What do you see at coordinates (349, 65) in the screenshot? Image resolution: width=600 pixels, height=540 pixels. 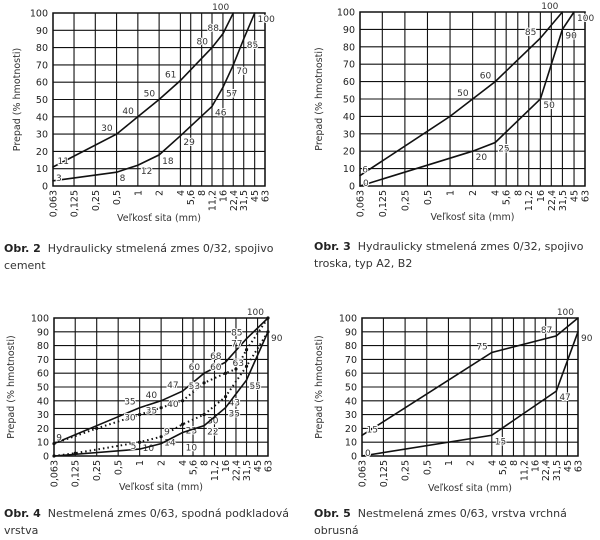 I see `y-tick-label: 70` at bounding box center [349, 65].